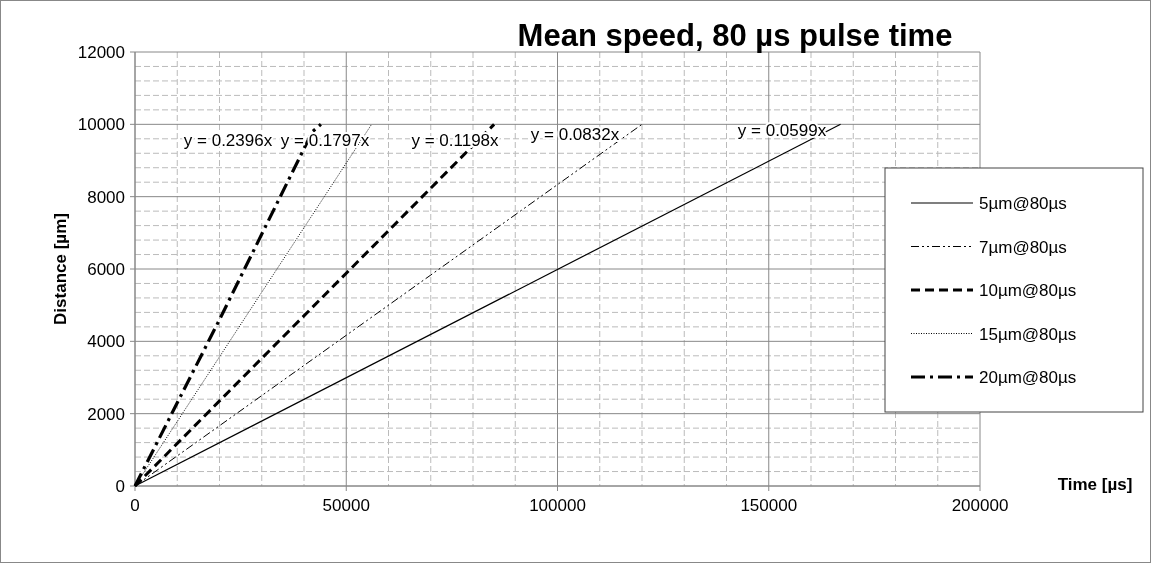 This screenshot has width=1155, height=565. Describe the element at coordinates (575, 134) in the screenshot. I see `annotation: y = 0.0832x` at that location.